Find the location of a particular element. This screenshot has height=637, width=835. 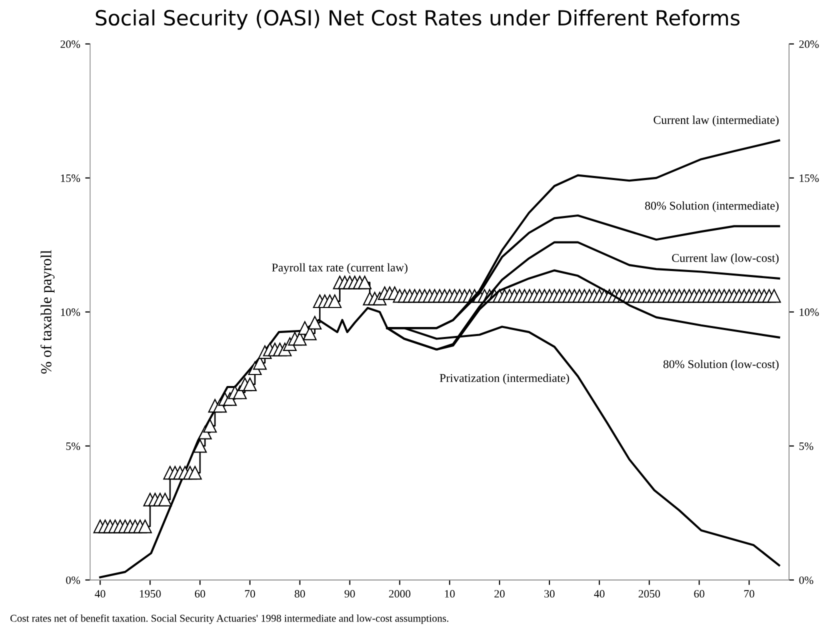

y-tick-label: 15% is located at coordinates (70, 178).